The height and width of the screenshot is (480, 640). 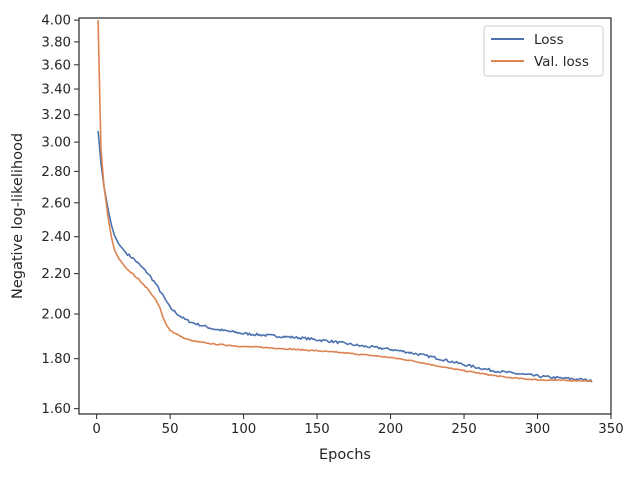 I want to click on y-tick-label: 4.00, so click(x=56, y=21).